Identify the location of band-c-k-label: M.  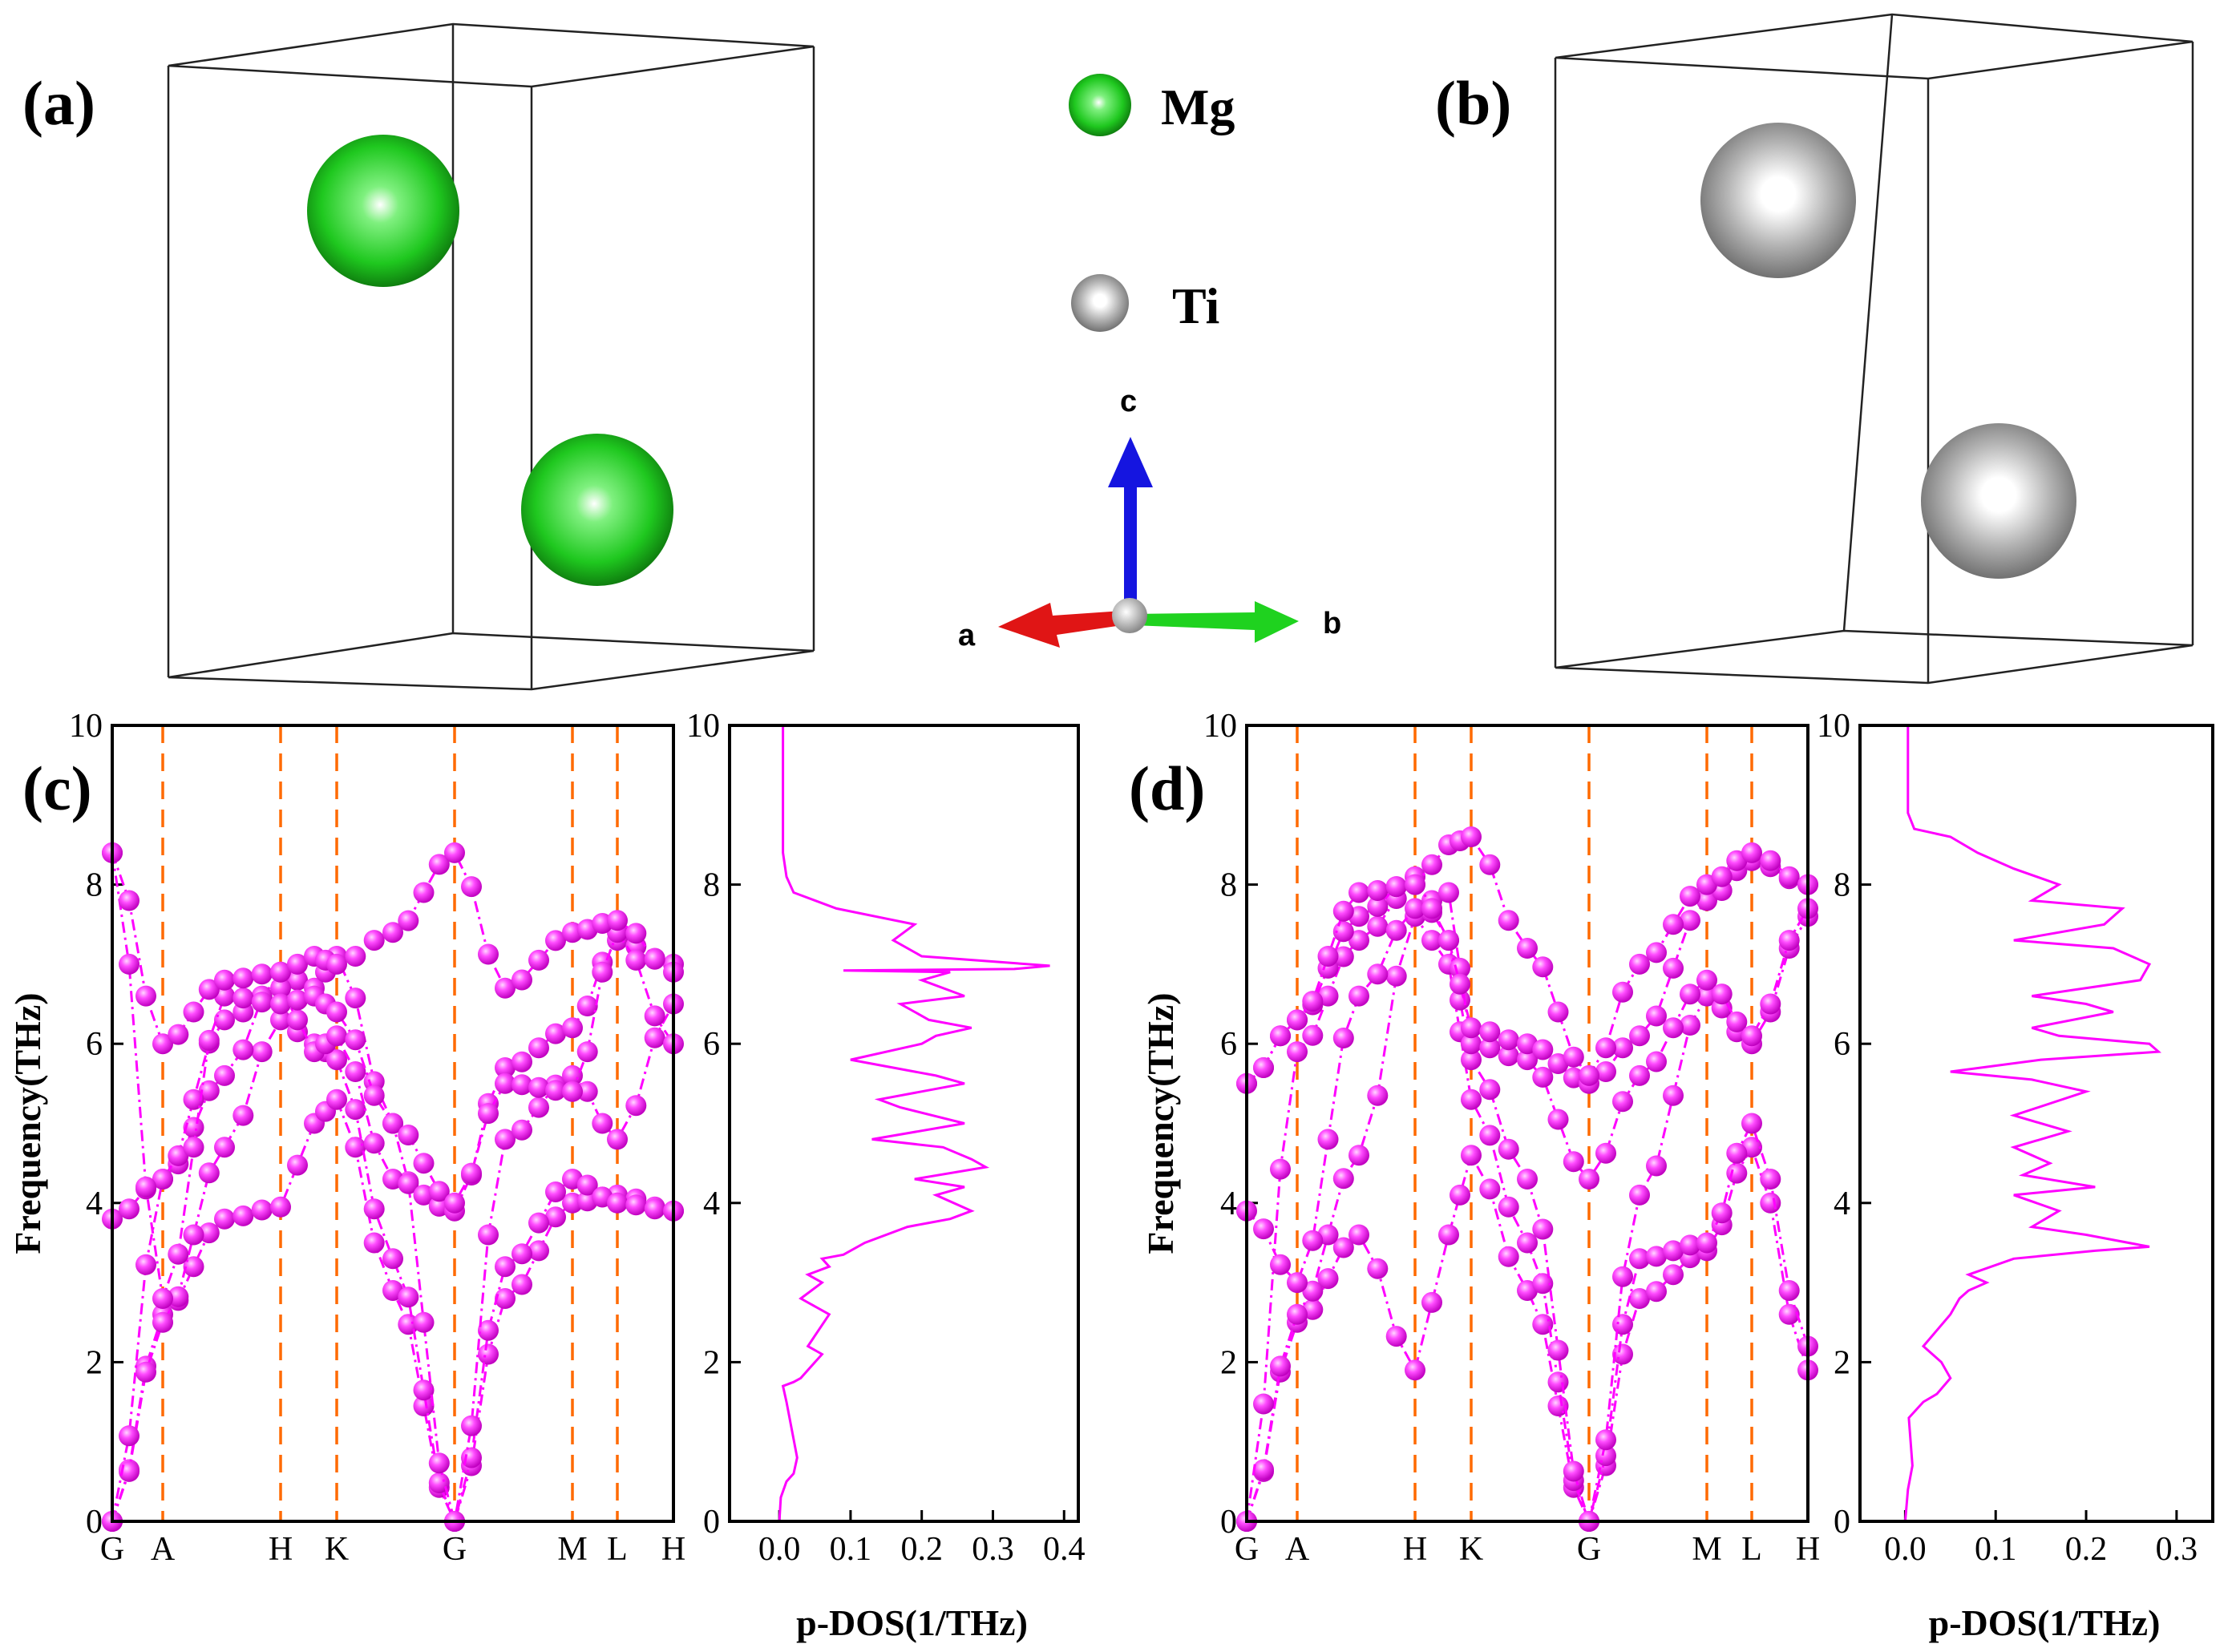
(572, 1549).